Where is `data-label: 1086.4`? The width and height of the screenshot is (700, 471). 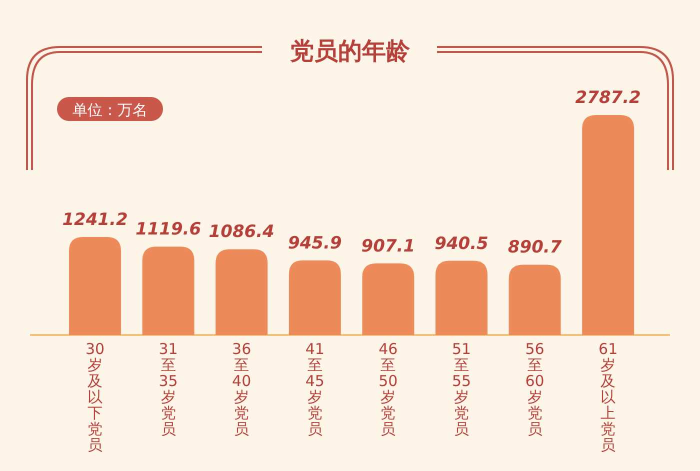 data-label: 1086.4 is located at coordinates (241, 232).